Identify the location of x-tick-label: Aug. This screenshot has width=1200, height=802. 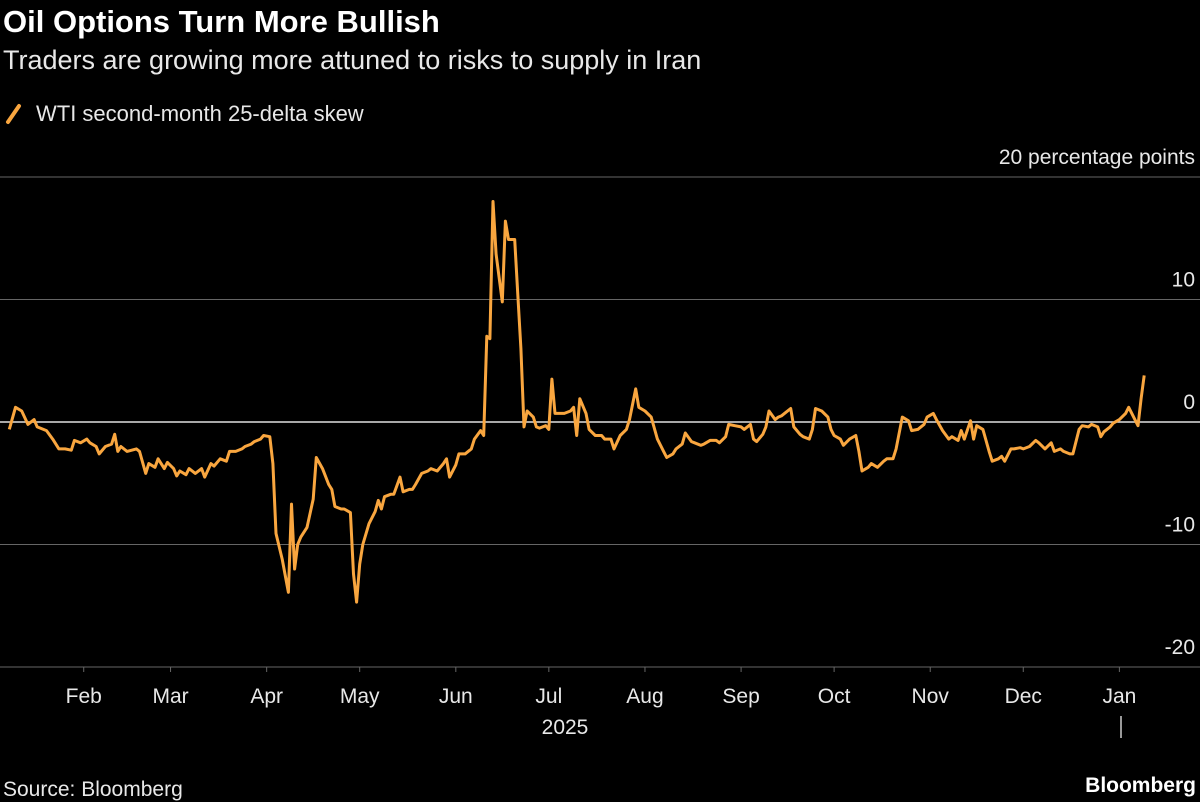
(644, 696).